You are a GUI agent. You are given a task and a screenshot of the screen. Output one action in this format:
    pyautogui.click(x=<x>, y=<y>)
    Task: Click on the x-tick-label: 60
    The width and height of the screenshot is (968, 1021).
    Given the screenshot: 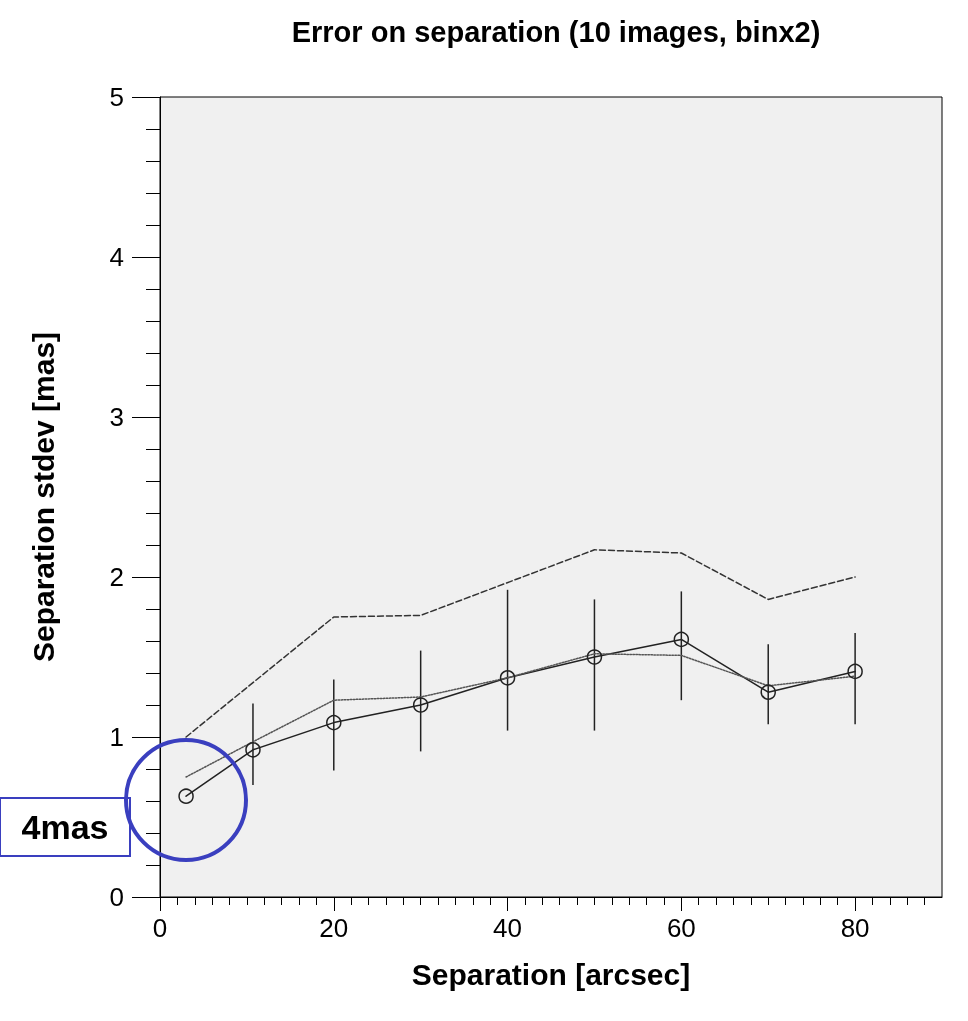 What is the action you would take?
    pyautogui.click(x=681, y=928)
    